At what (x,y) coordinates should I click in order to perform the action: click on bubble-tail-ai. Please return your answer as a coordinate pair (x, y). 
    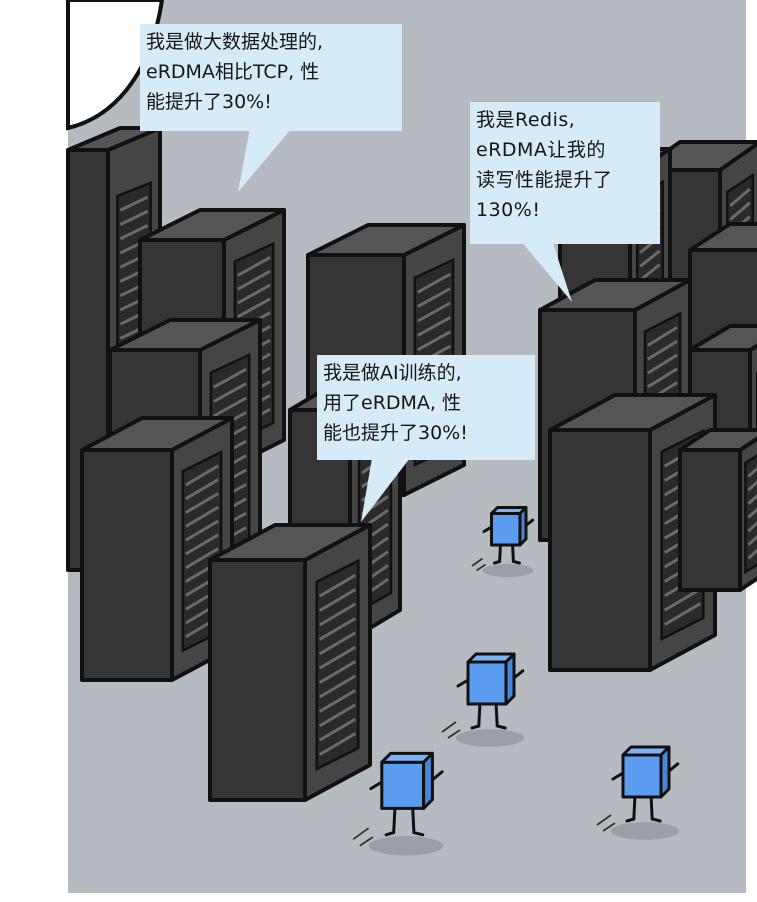
    Looking at the image, I should click on (385, 490).